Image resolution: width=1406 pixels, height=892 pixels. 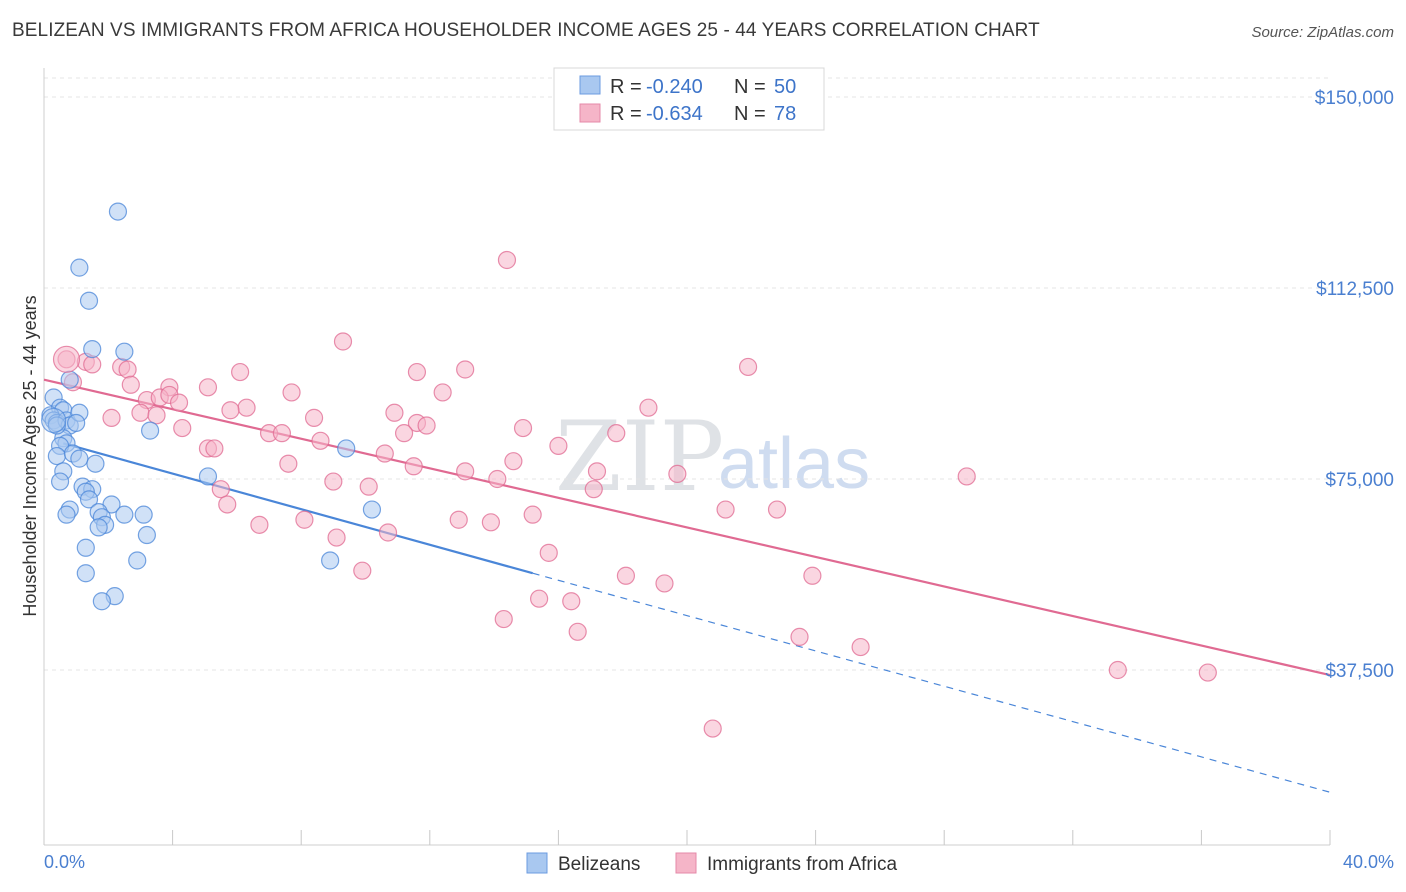 What do you see at coordinates (674, 114) in the screenshot?
I see `legend-r-value-2: -0.634` at bounding box center [674, 114].